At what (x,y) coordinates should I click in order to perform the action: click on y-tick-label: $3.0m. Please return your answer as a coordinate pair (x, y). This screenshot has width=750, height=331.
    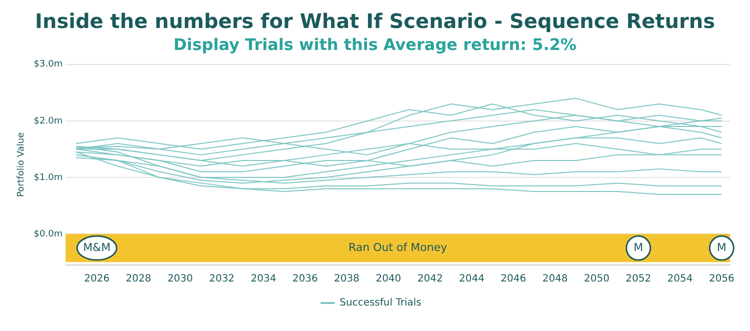
    Looking at the image, I should click on (48, 65).